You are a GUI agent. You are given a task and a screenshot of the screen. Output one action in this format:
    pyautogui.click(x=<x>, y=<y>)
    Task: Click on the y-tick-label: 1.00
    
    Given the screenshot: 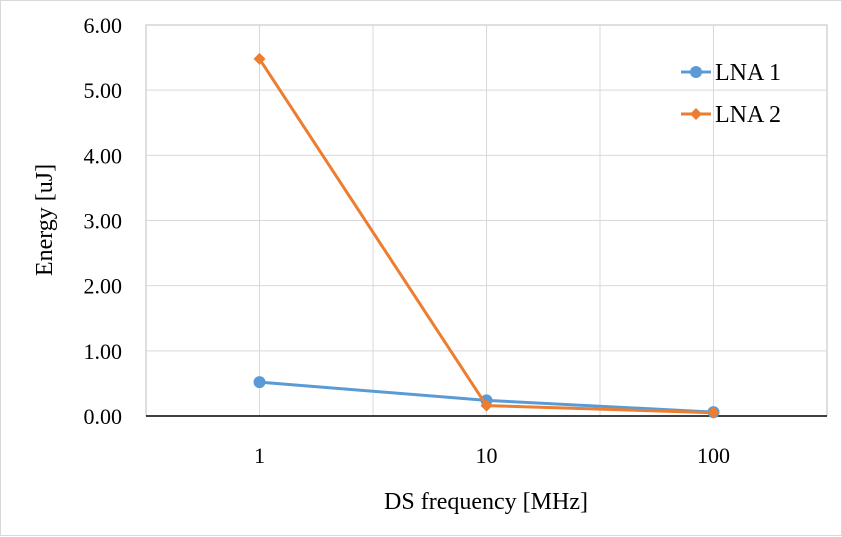 What is the action you would take?
    pyautogui.click(x=103, y=351)
    